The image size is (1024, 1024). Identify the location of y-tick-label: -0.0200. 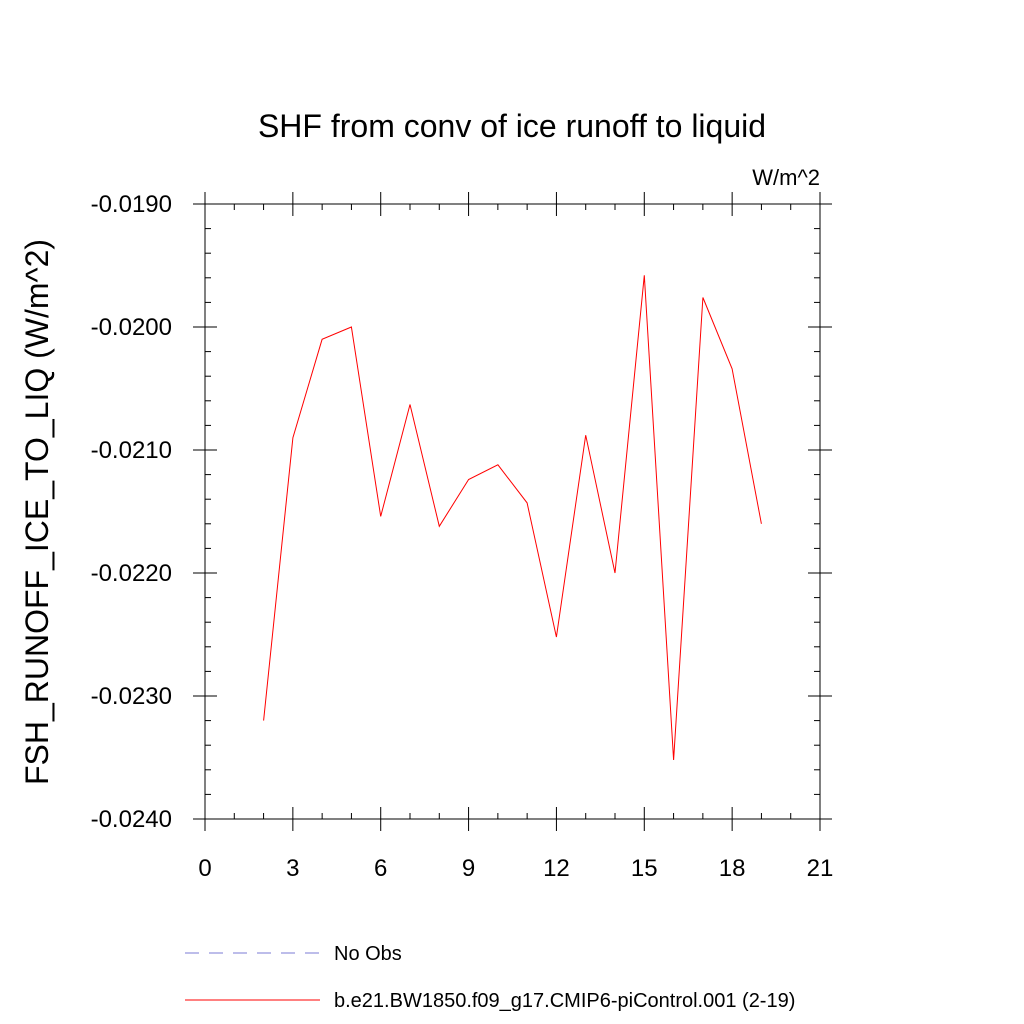
(131, 327).